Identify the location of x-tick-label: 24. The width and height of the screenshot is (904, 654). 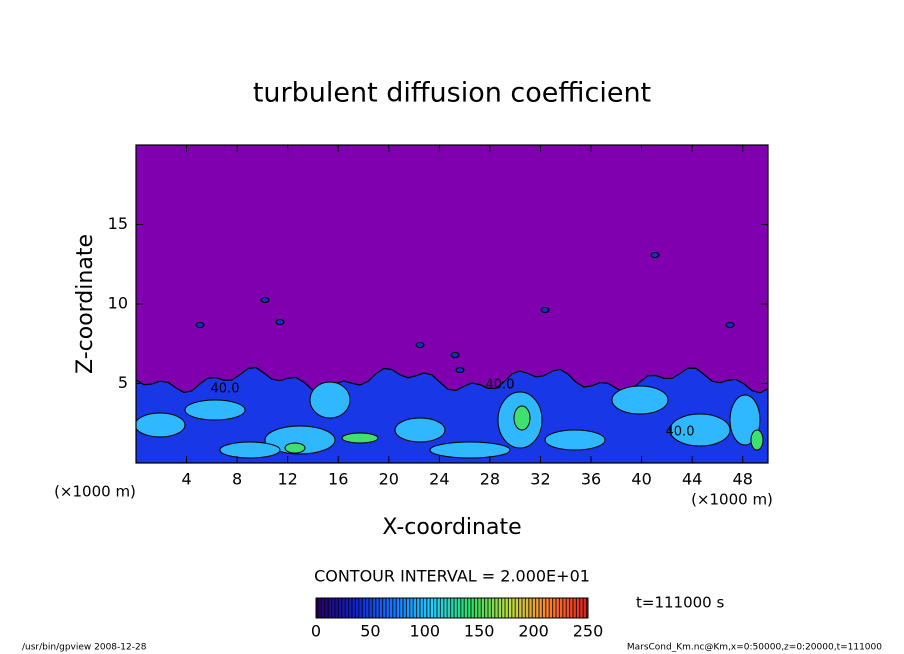
(439, 479).